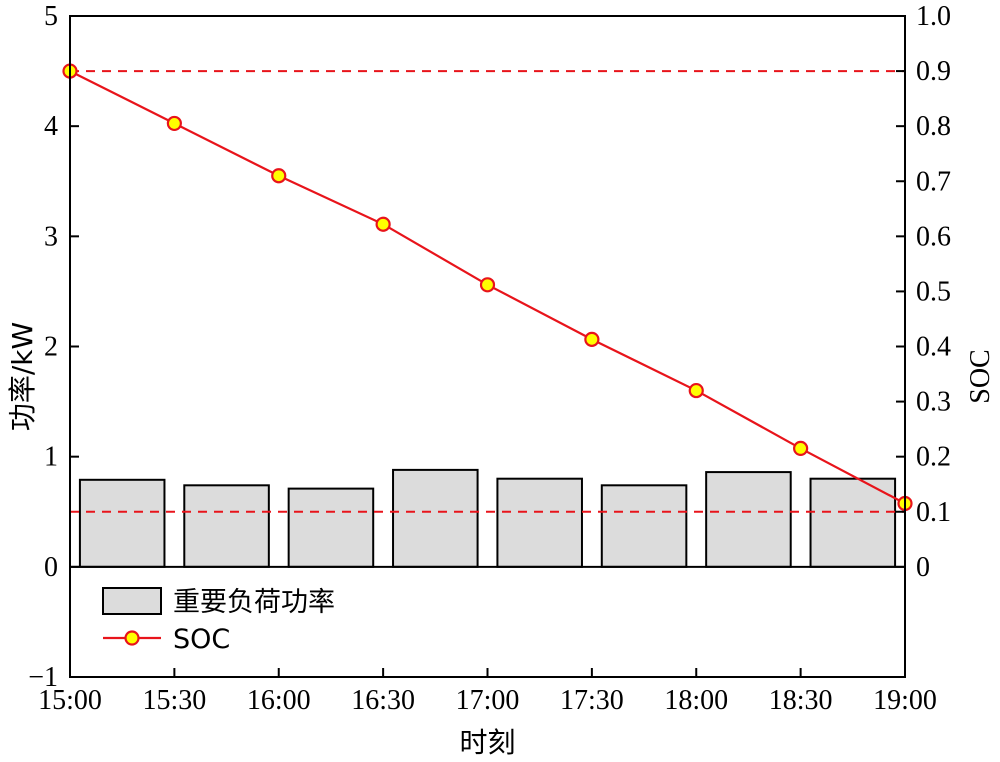  What do you see at coordinates (933, 236) in the screenshot?
I see `y-right-tick-label: 0.6` at bounding box center [933, 236].